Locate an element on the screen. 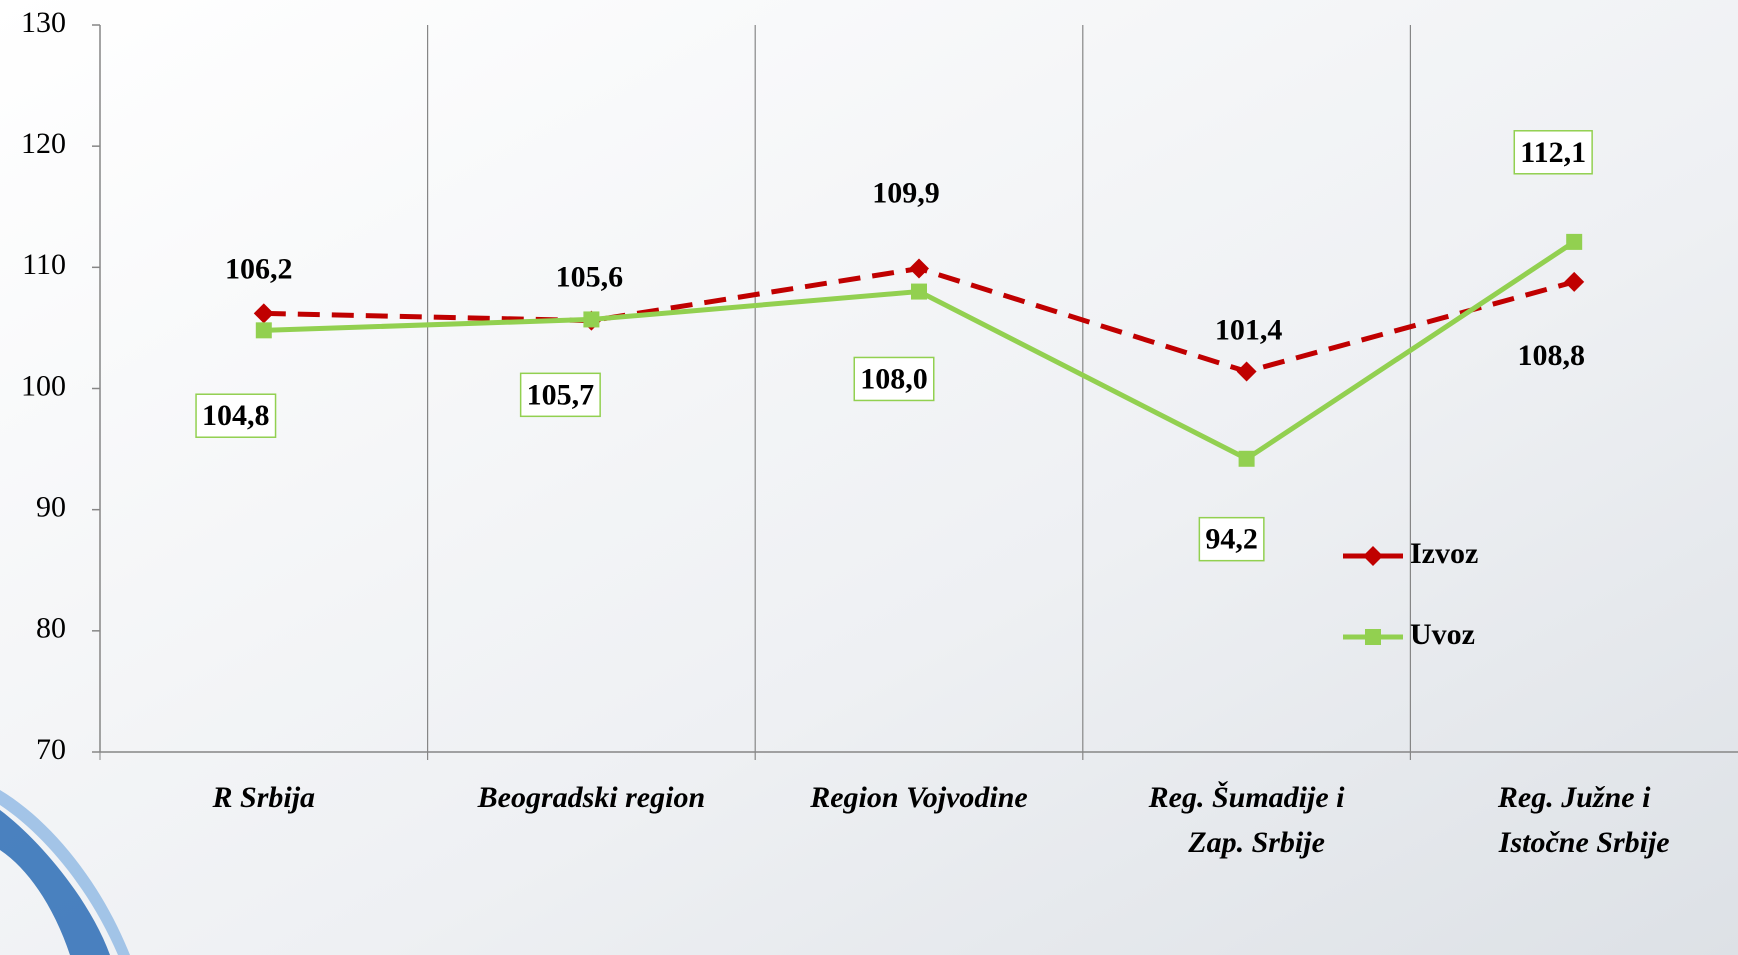 This screenshot has width=1738, height=955. y-tick-label: 130 is located at coordinates (43, 22).